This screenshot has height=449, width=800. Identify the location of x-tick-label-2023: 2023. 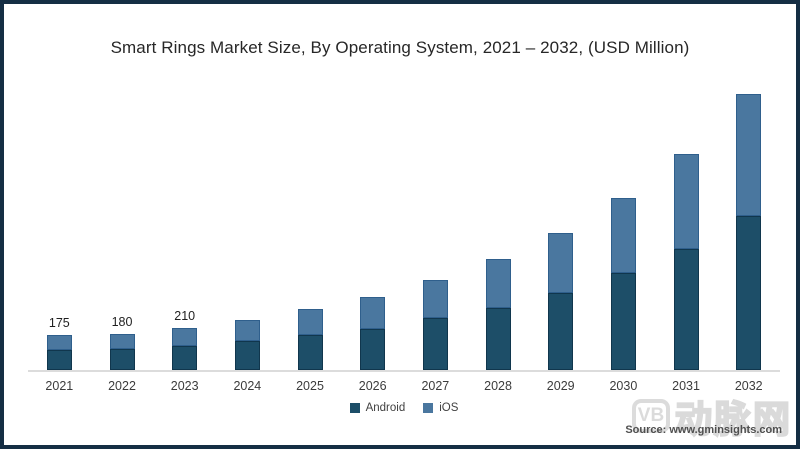
(184, 386).